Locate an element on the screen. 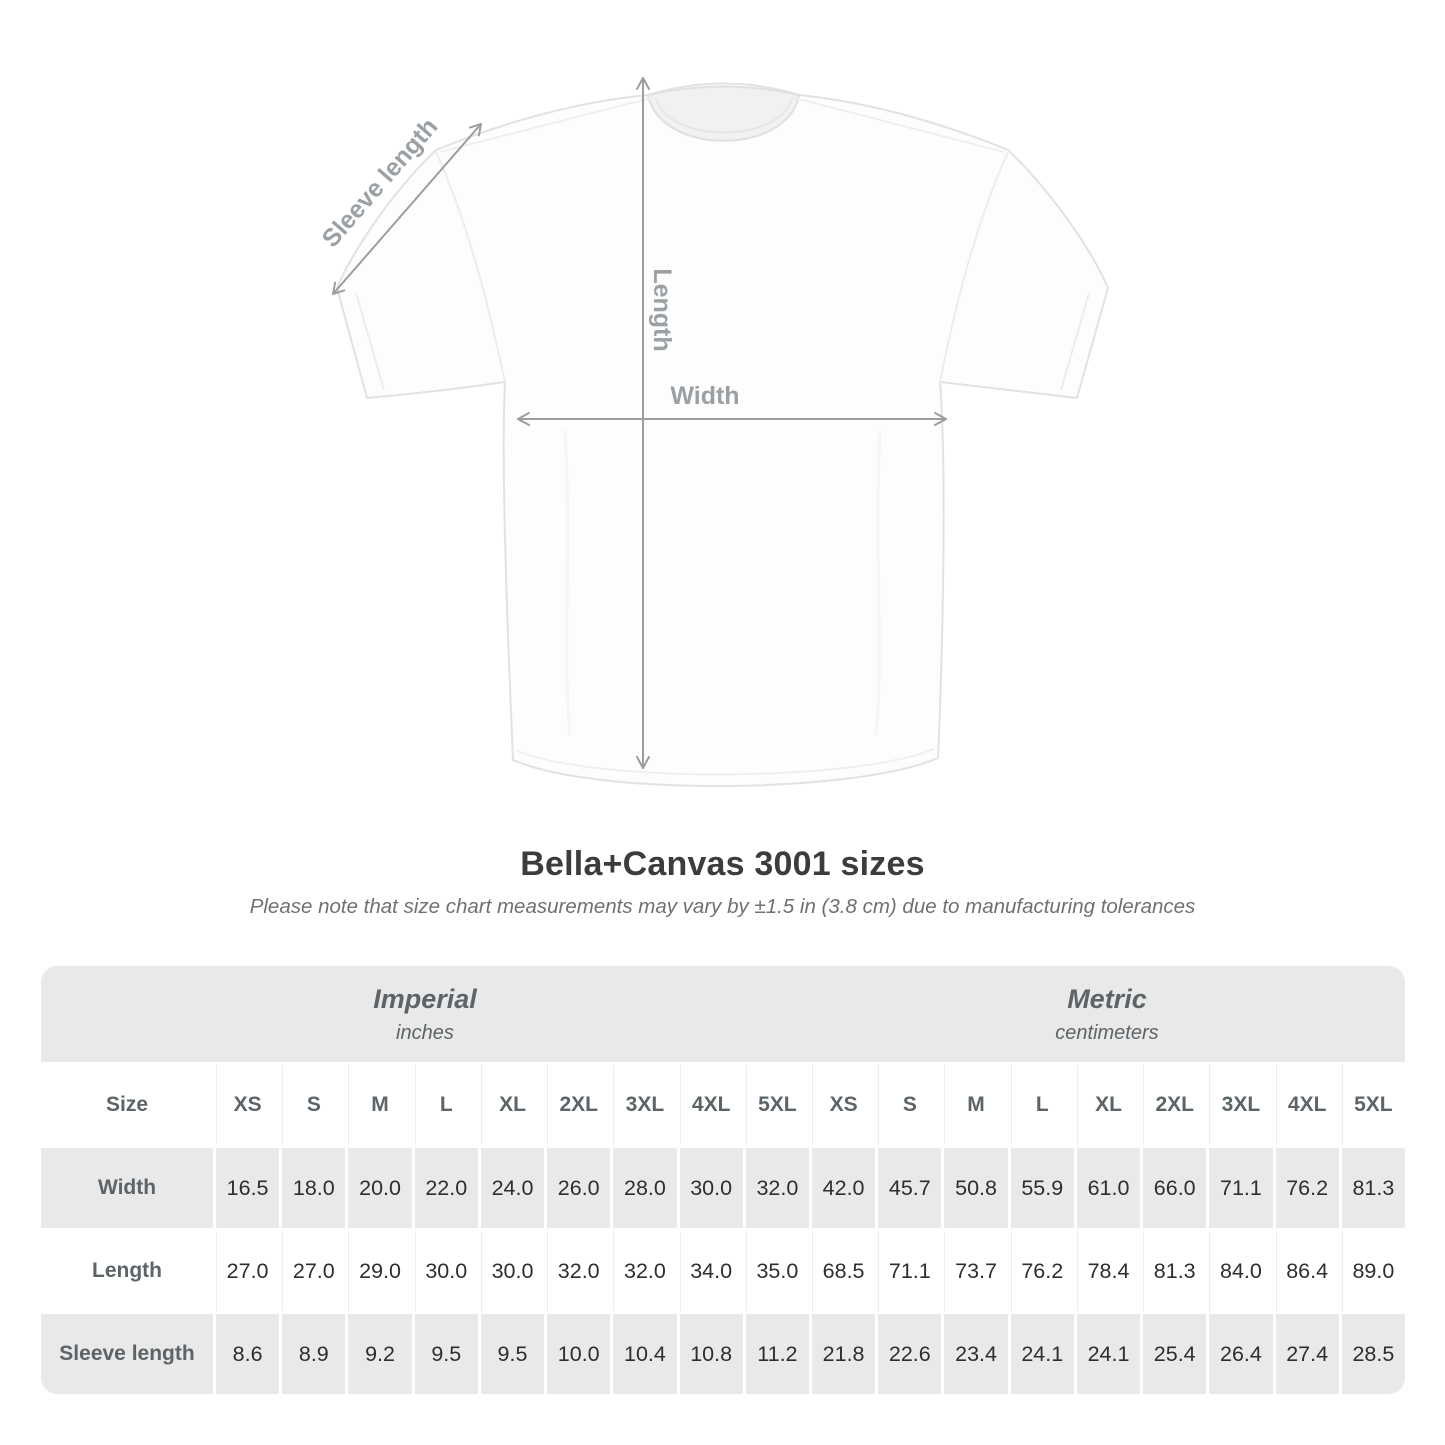 This screenshot has height=1445, width=1445. value-cell: 42.0 is located at coordinates (843, 1188).